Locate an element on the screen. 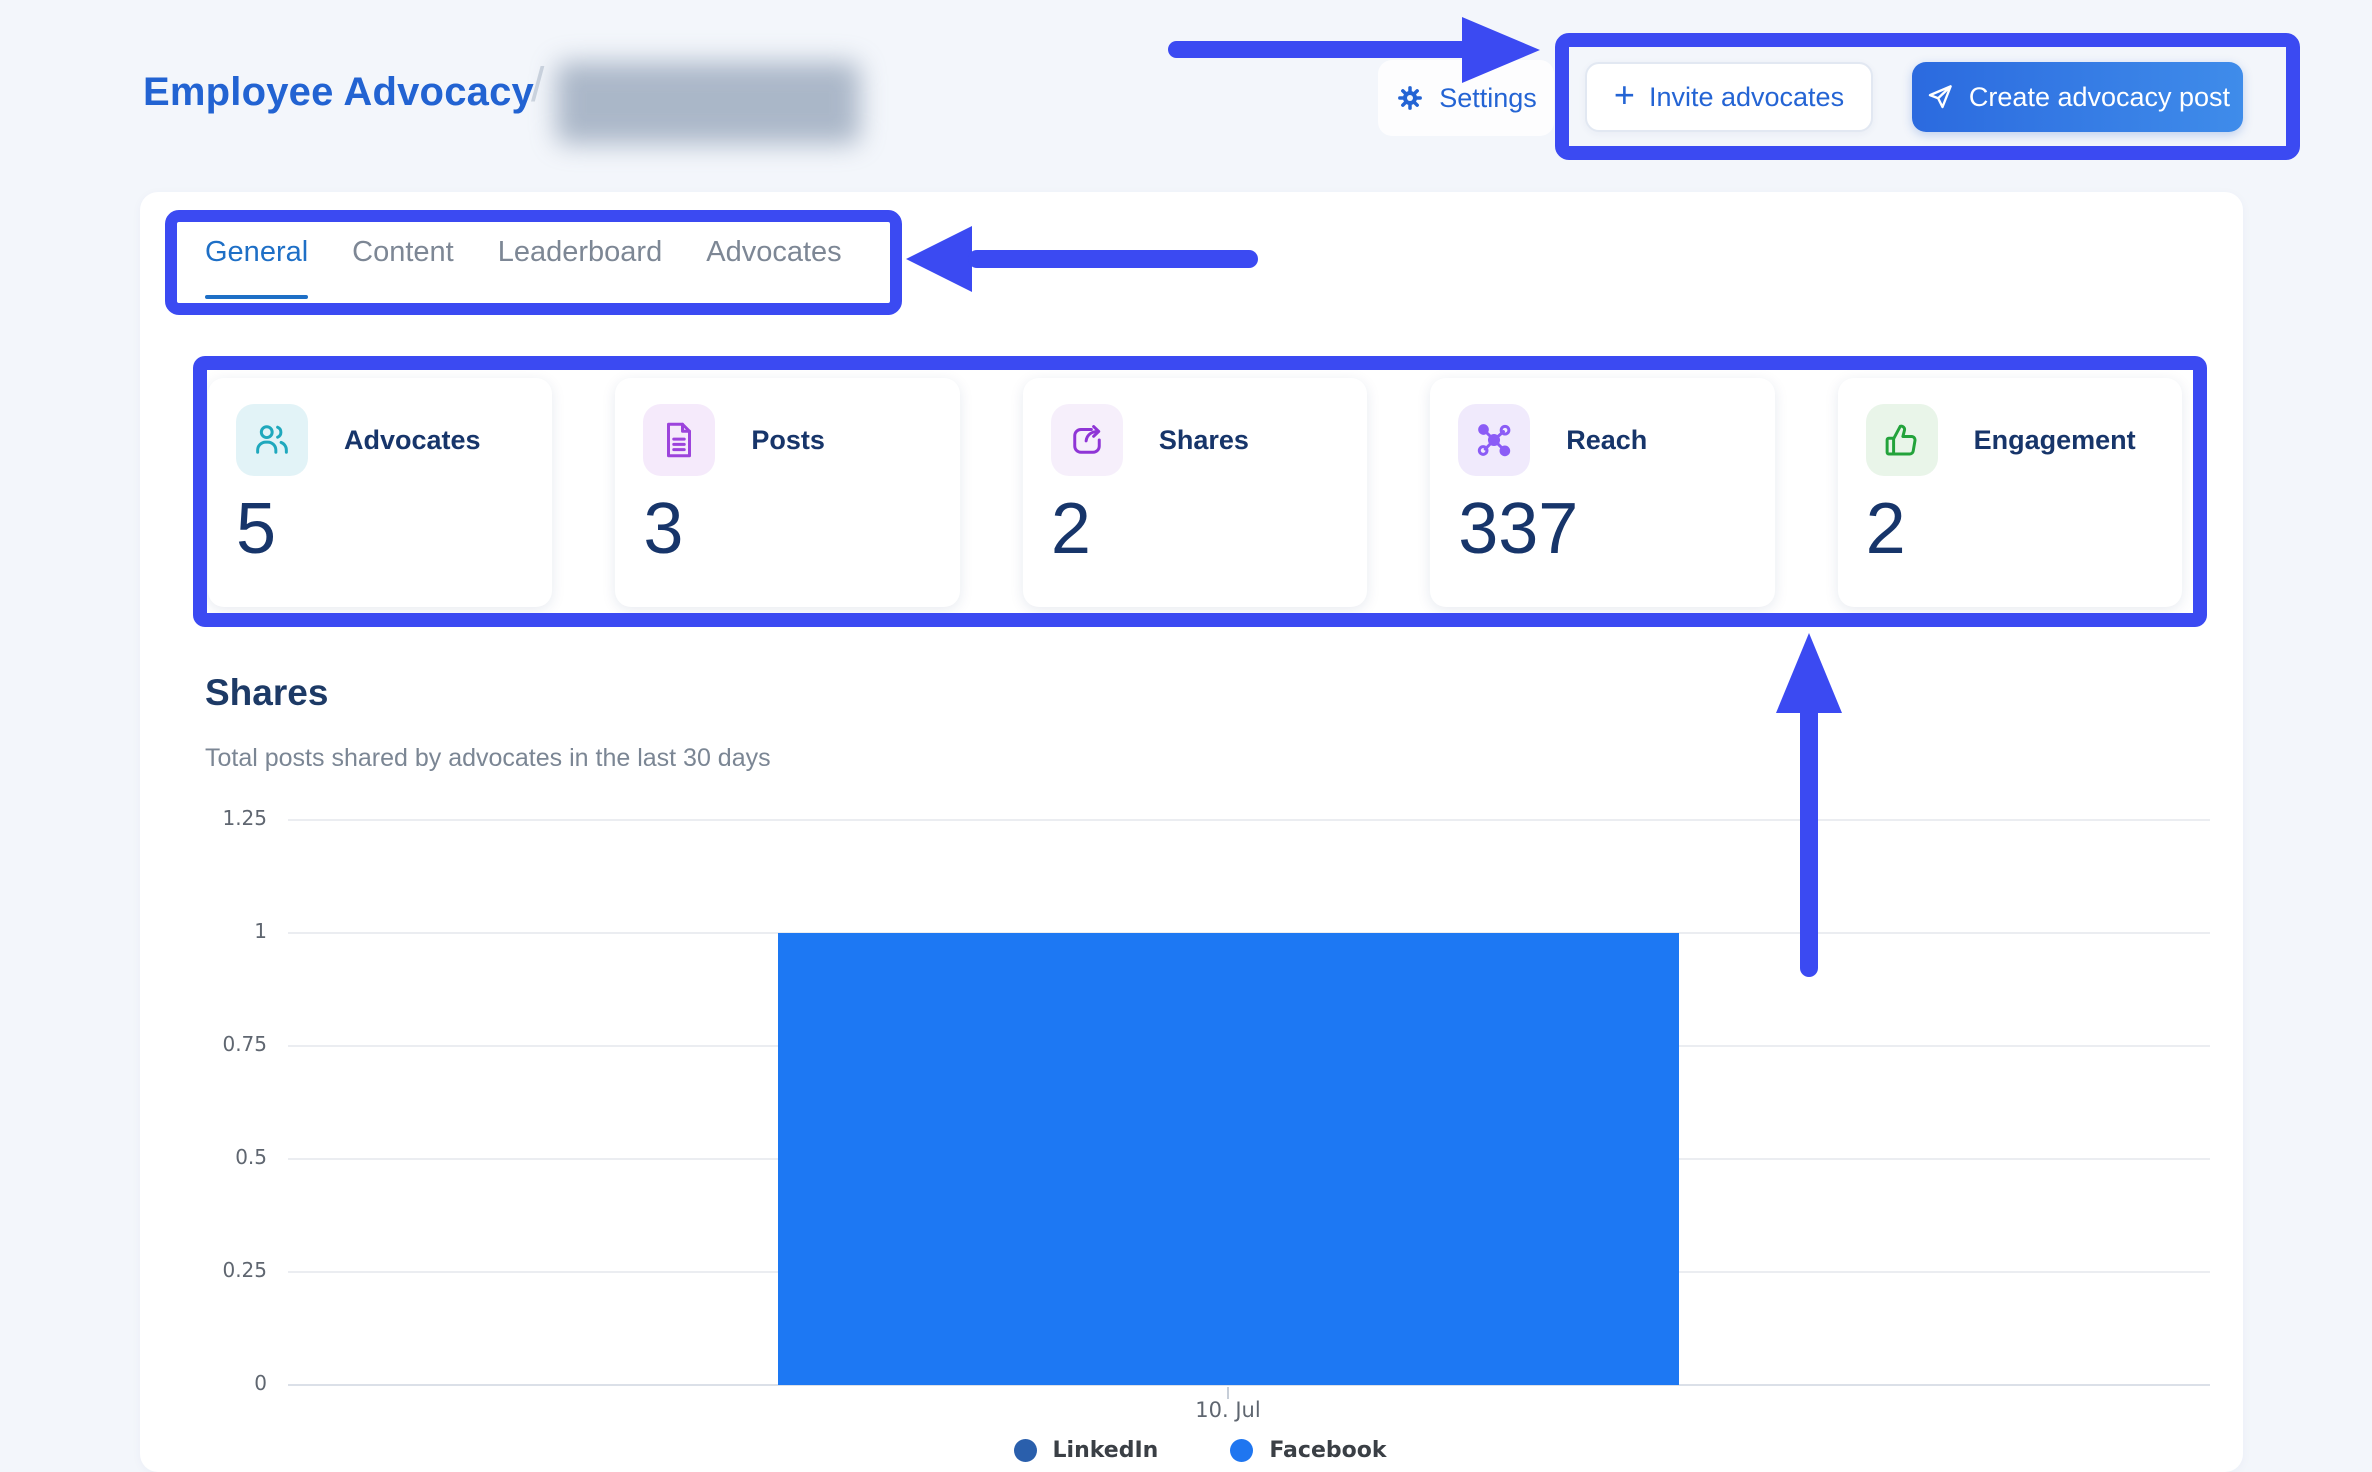 The height and width of the screenshot is (1472, 2372). tab-advocates: Advocates is located at coordinates (774, 252).